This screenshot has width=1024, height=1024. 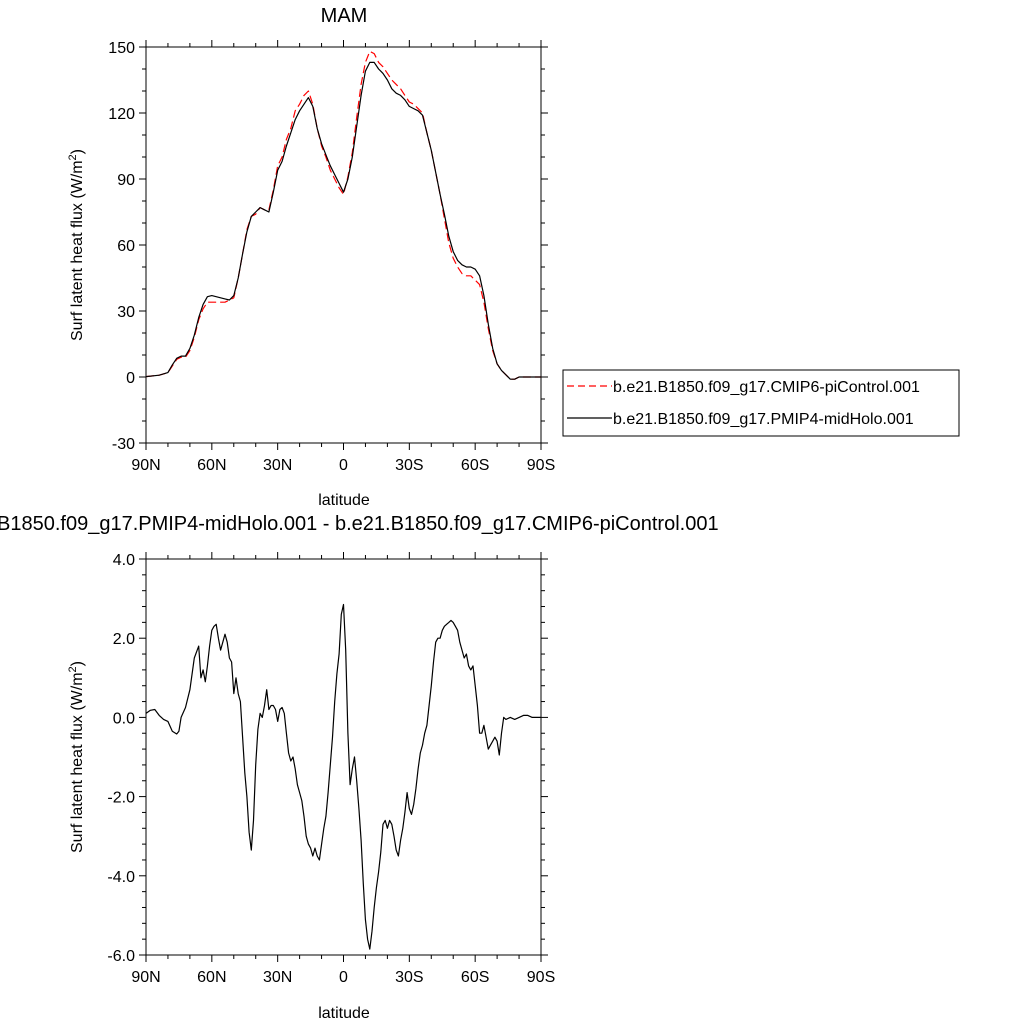 I want to click on bottom-series-lines, so click(x=343, y=776).